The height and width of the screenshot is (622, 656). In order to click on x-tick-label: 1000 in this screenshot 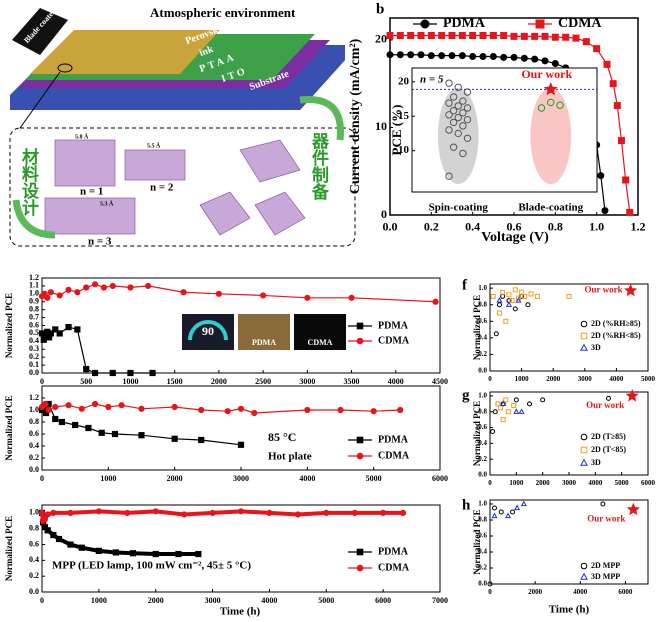, I will do `click(99, 600)`.